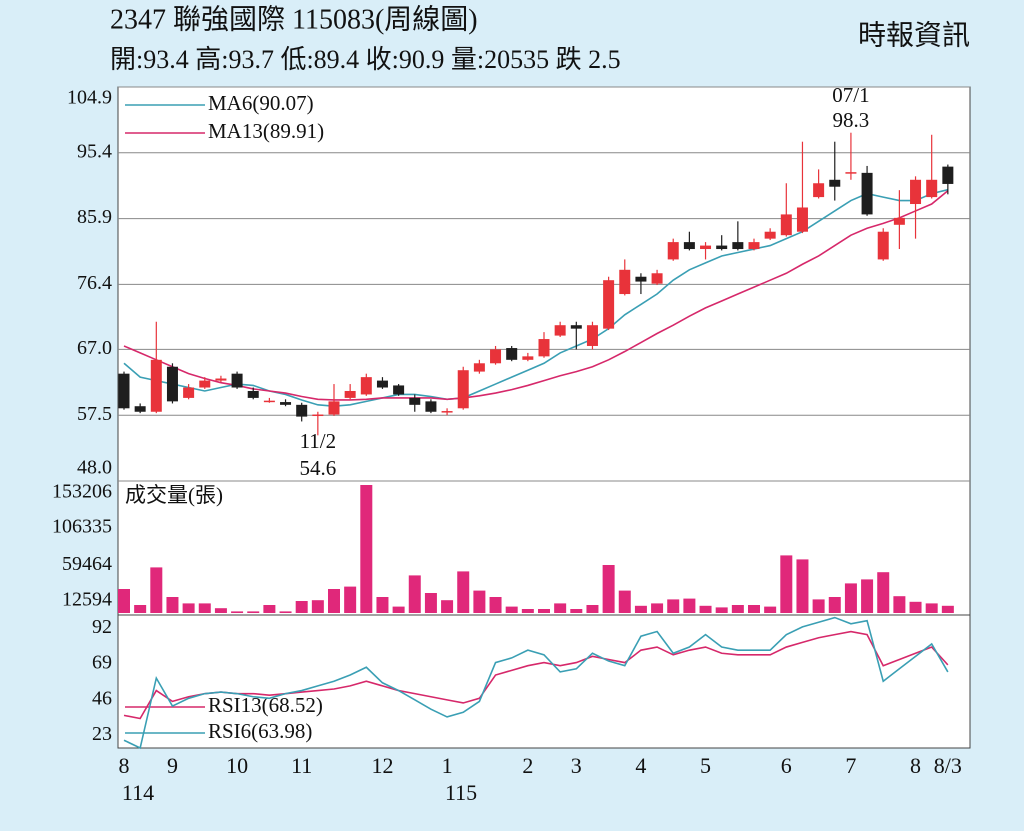 This screenshot has width=1024, height=831. Describe the element at coordinates (94, 414) in the screenshot. I see `y-tick-label: 57.5` at that location.